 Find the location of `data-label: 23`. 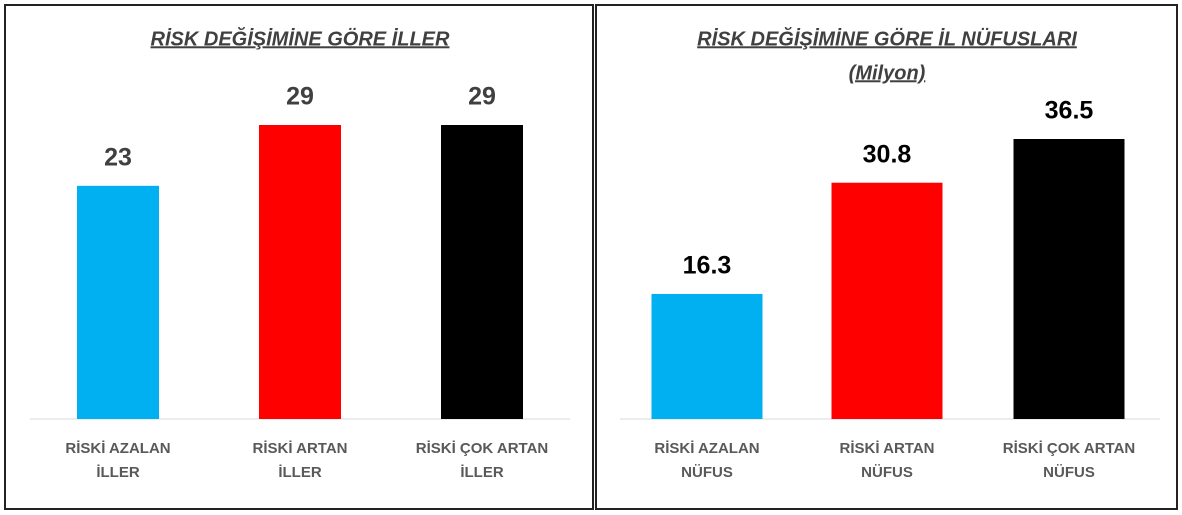

data-label: 23 is located at coordinates (118, 157).